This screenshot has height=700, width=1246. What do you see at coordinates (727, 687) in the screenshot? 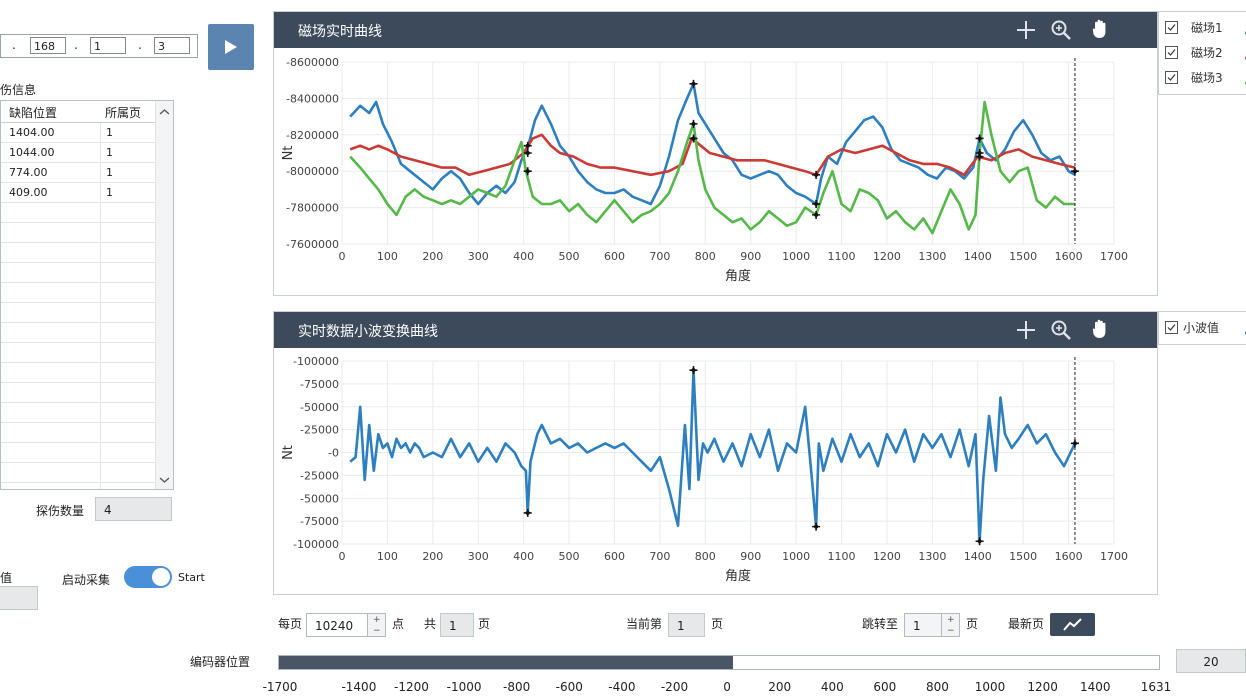
I see `encoder-tick-label: 0` at bounding box center [727, 687].